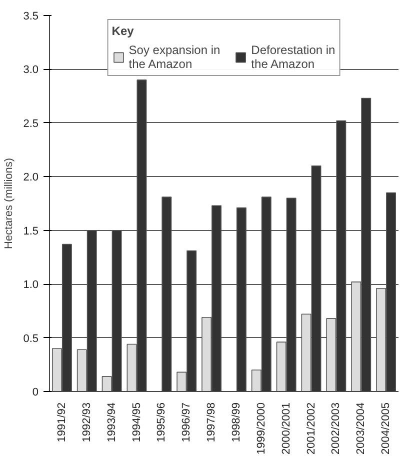  I want to click on x-tick-label: 1996/97, so click(186, 422).